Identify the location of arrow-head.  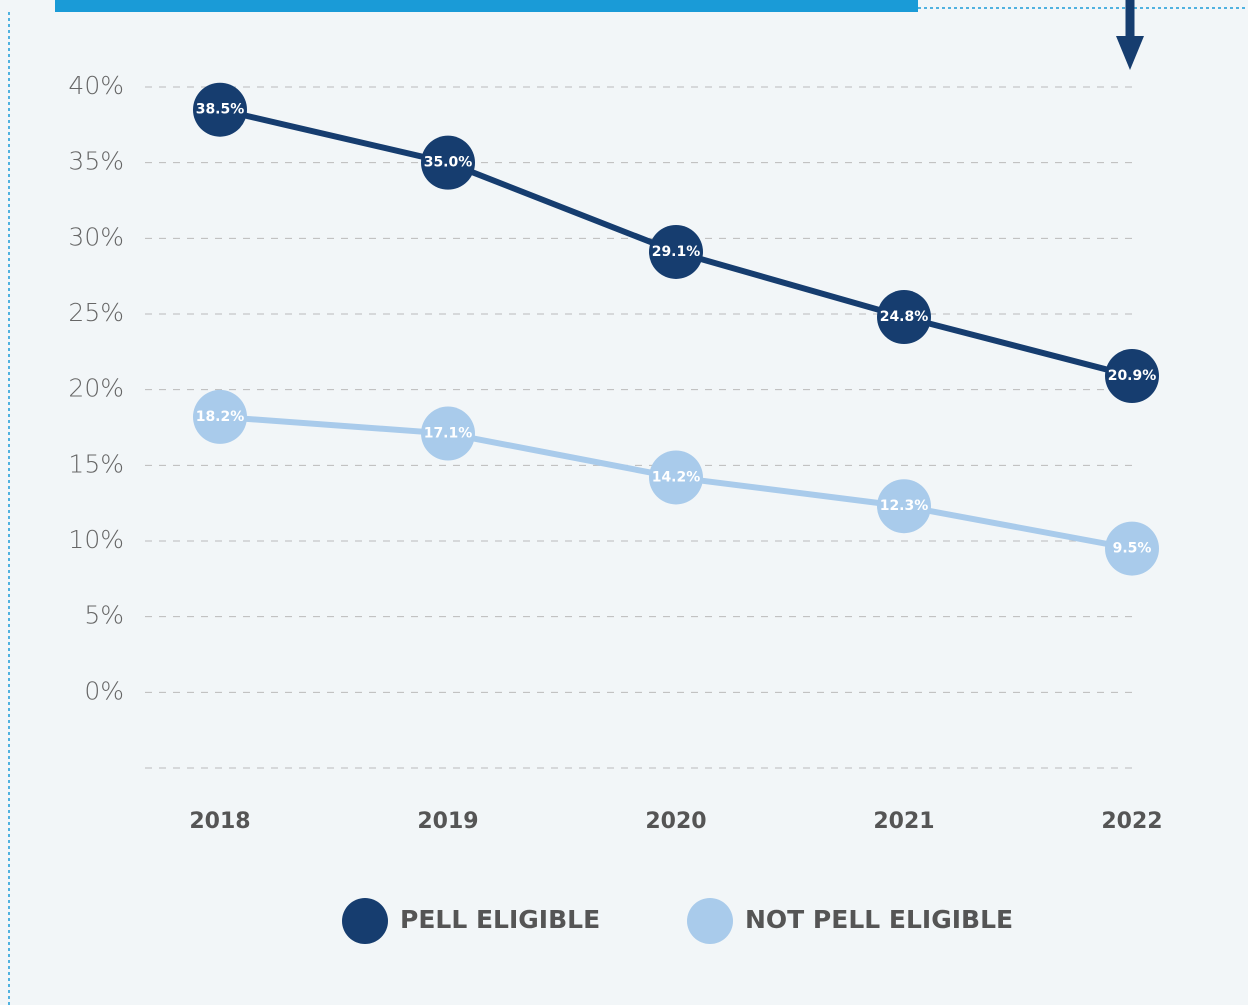
(1130, 53).